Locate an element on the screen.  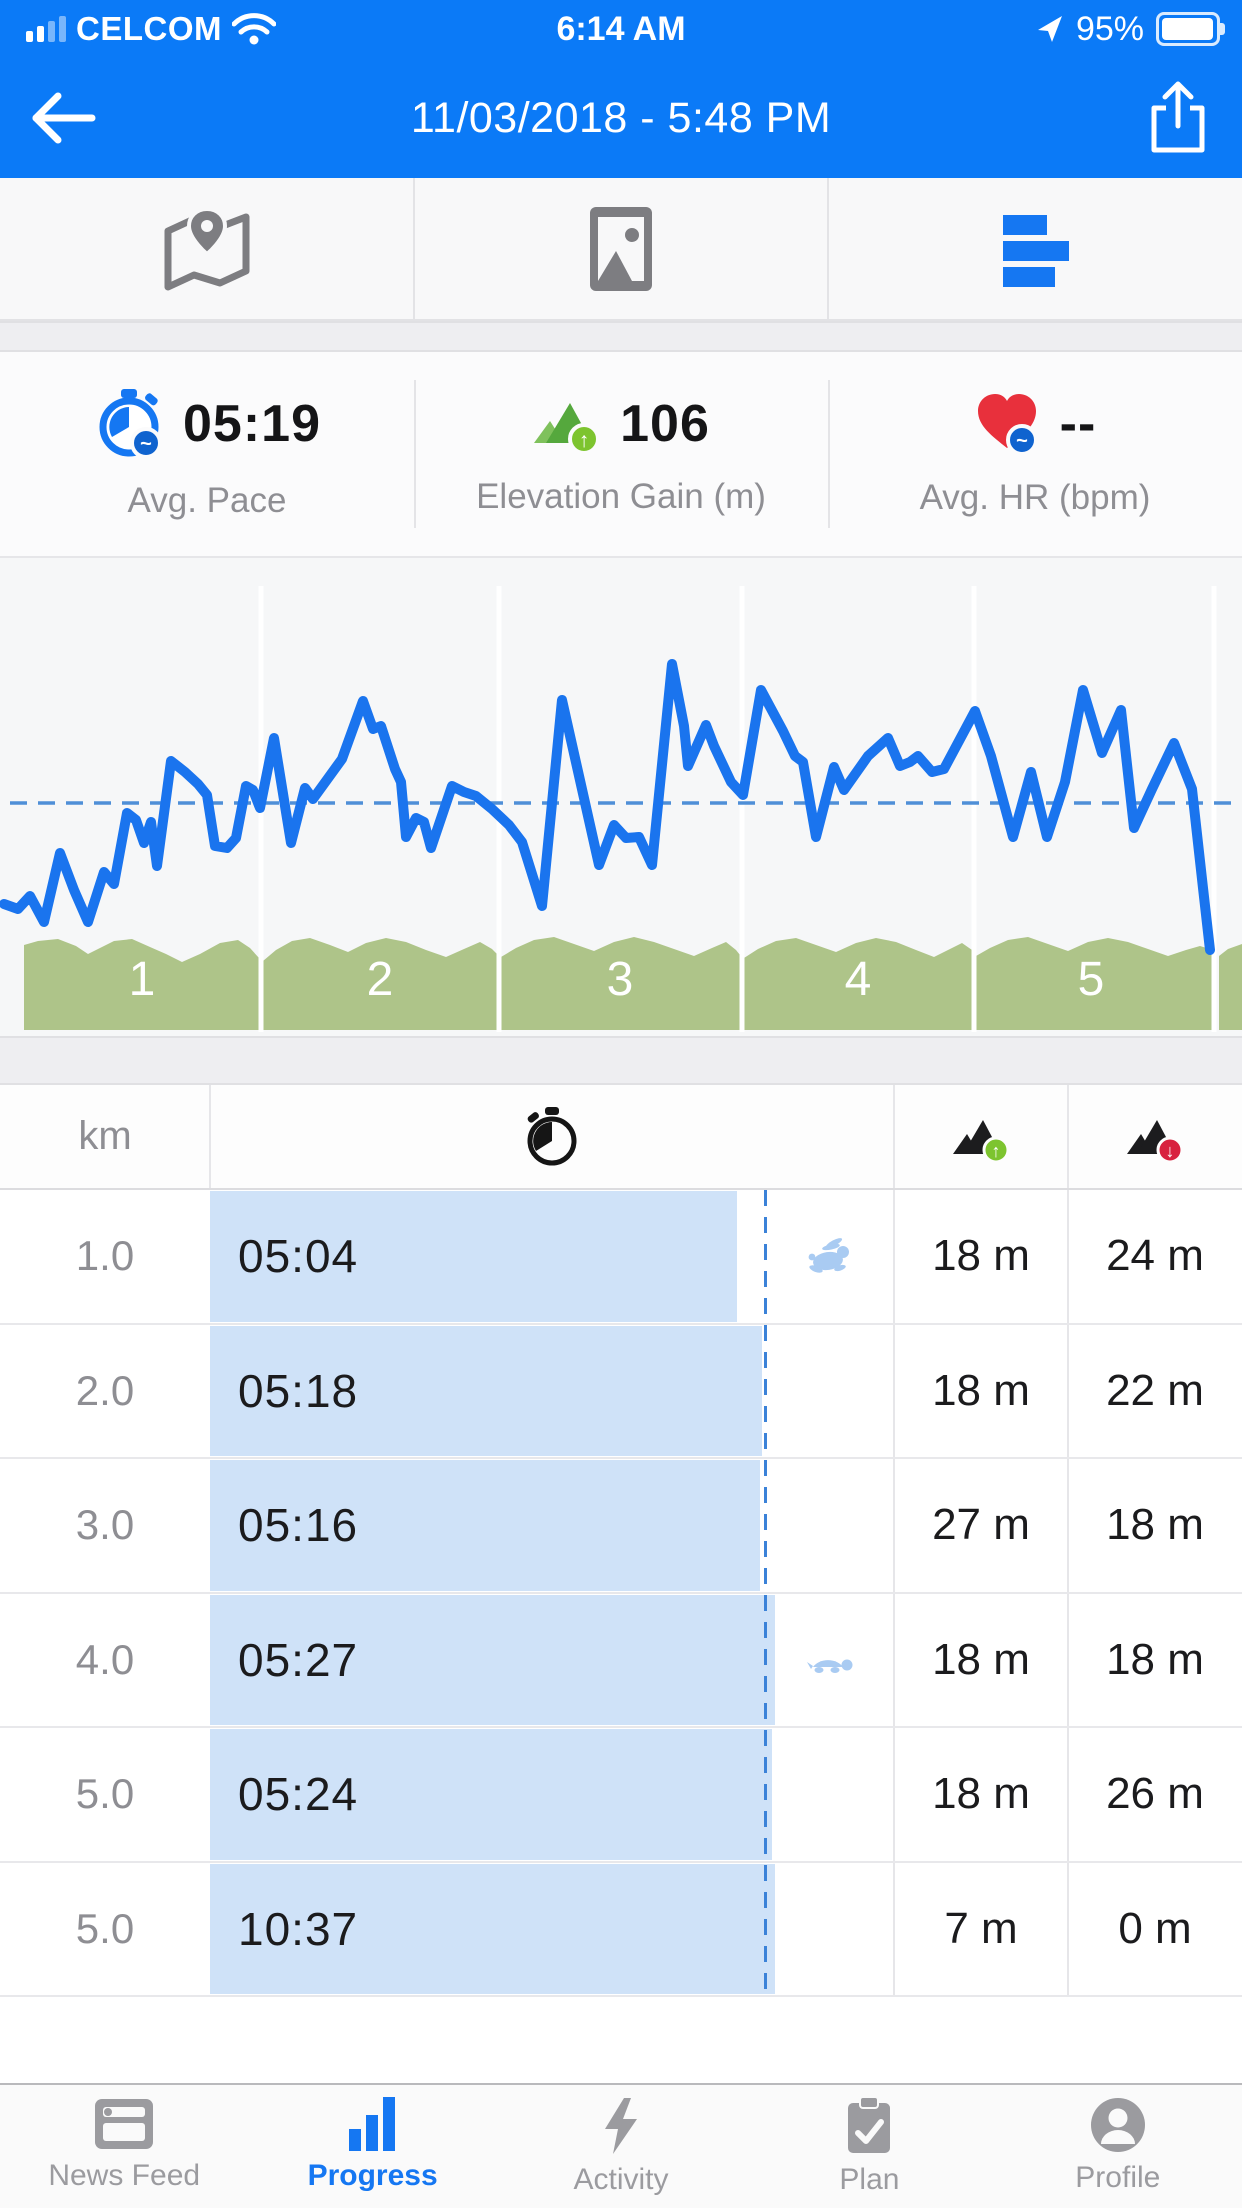
pace-value: 05:04 is located at coordinates (298, 1256).